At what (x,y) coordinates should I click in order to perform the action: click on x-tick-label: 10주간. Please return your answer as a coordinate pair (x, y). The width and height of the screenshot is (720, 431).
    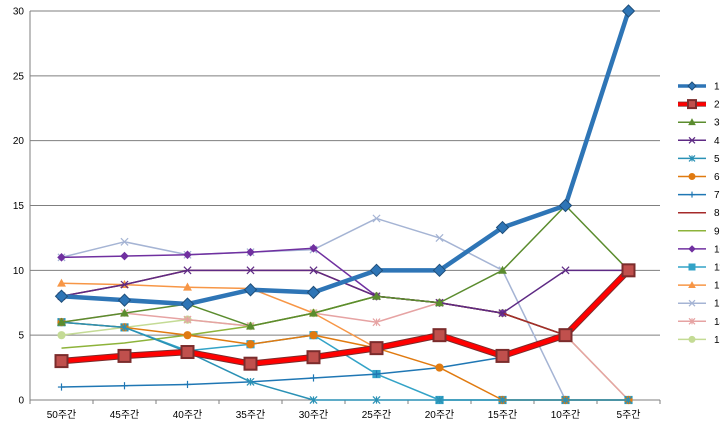
    Looking at the image, I should click on (566, 415).